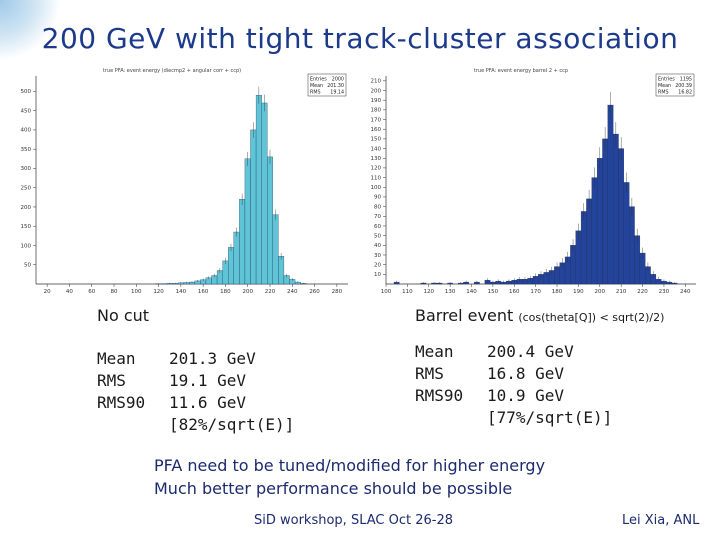  I want to click on stats-key: RMS, so click(111, 380).